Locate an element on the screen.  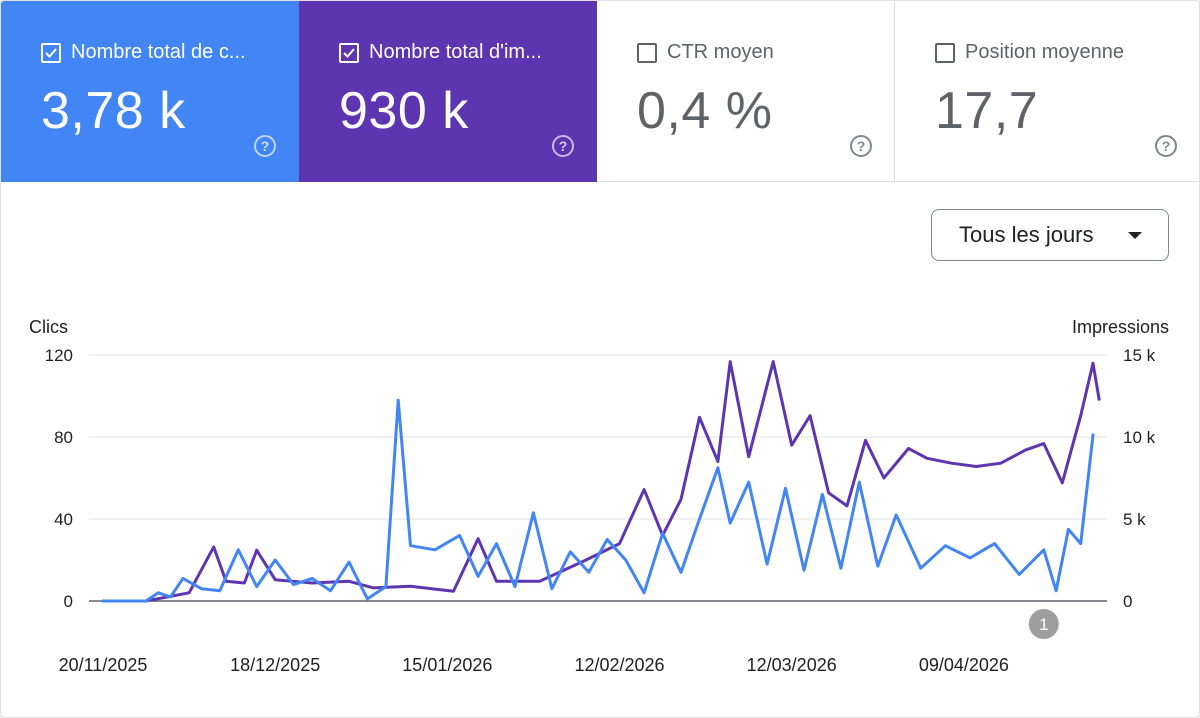
x-tick-label: 20/11/2025 is located at coordinates (103, 665).